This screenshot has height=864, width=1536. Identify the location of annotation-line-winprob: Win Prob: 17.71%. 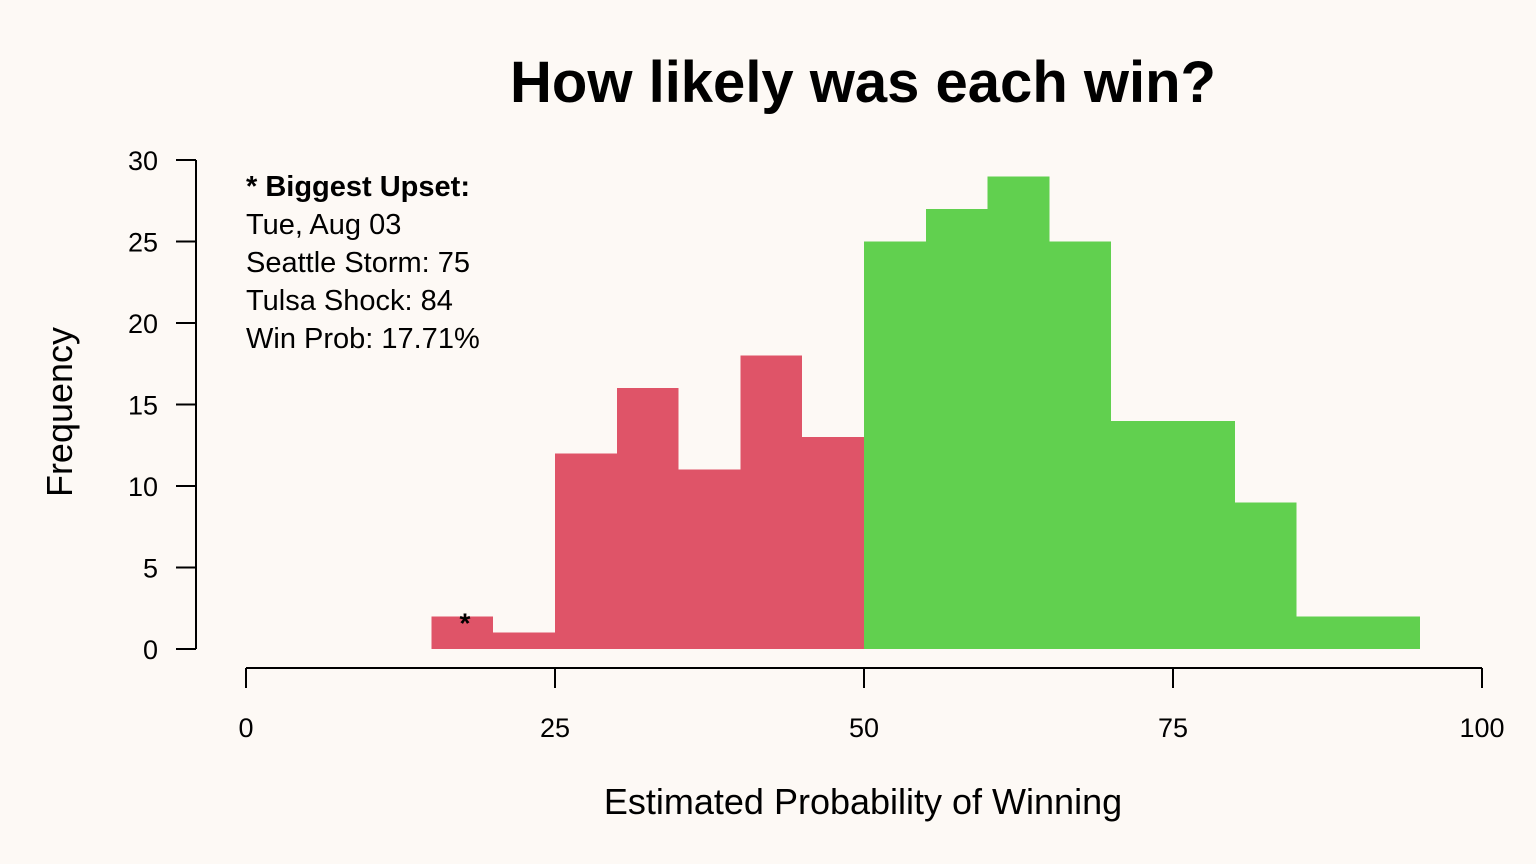
(363, 339).